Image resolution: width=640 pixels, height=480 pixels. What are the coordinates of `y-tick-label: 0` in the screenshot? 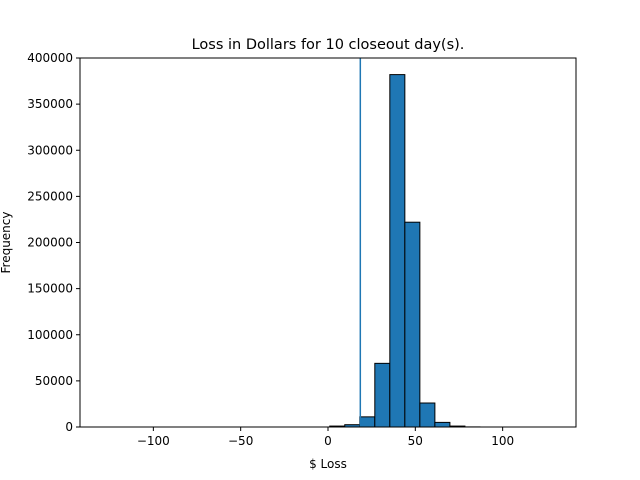 It's located at (69, 427).